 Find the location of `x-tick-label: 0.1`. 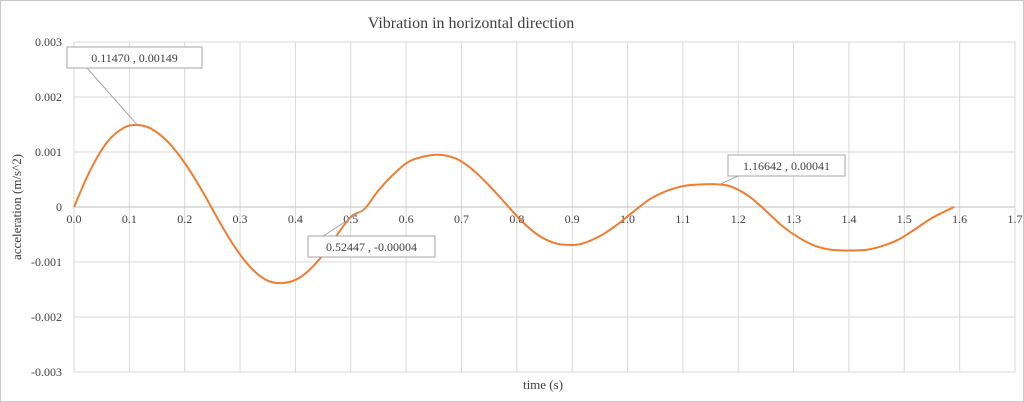

x-tick-label: 0.1 is located at coordinates (129, 219).